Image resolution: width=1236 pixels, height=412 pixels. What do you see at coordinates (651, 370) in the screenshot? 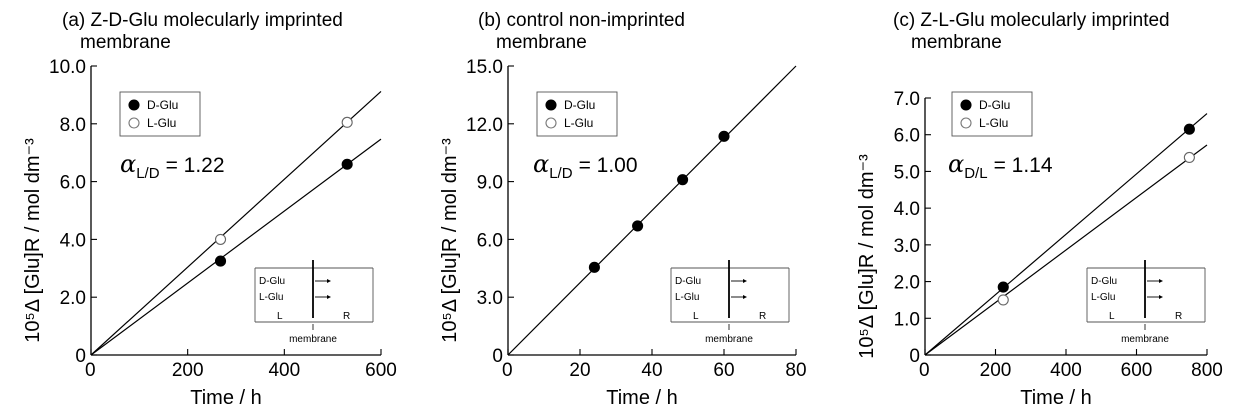
I see `x-tick-label: 40` at bounding box center [651, 370].